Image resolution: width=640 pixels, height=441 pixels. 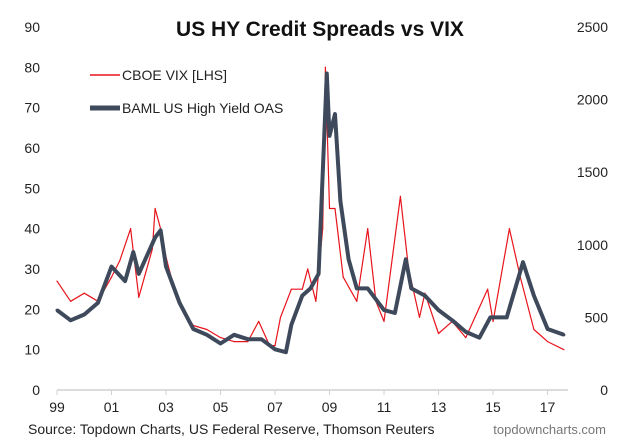 I want to click on x-tick-label: 15, so click(x=493, y=407).